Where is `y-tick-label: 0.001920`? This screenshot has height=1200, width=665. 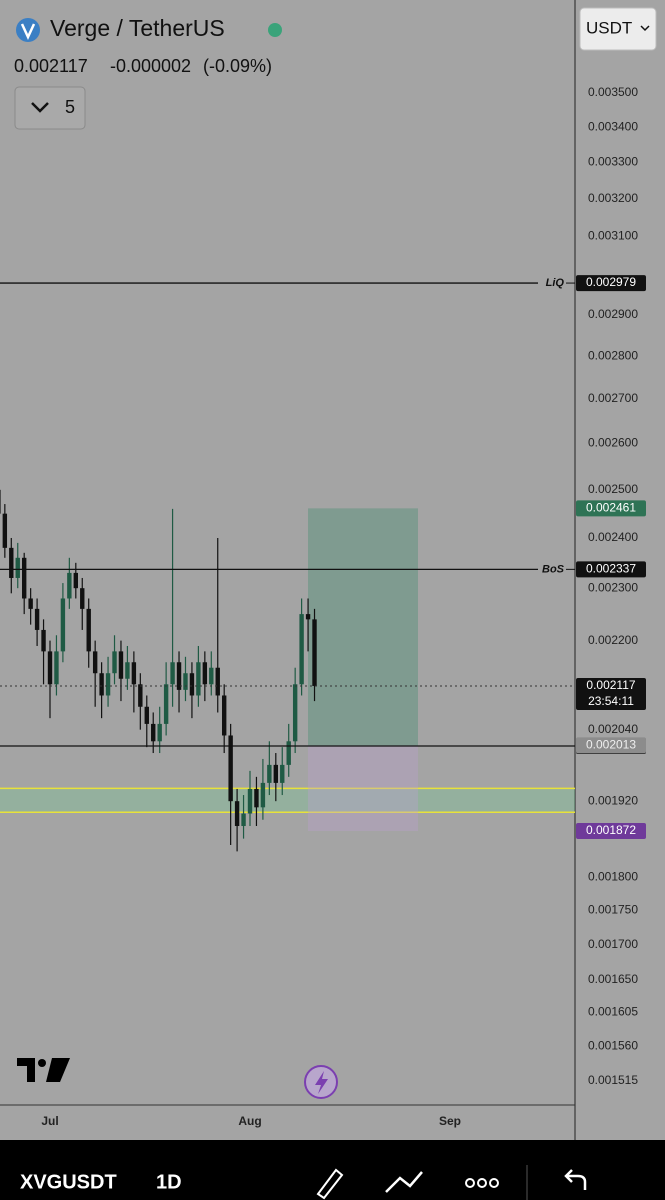
y-tick-label: 0.001920 is located at coordinates (613, 800).